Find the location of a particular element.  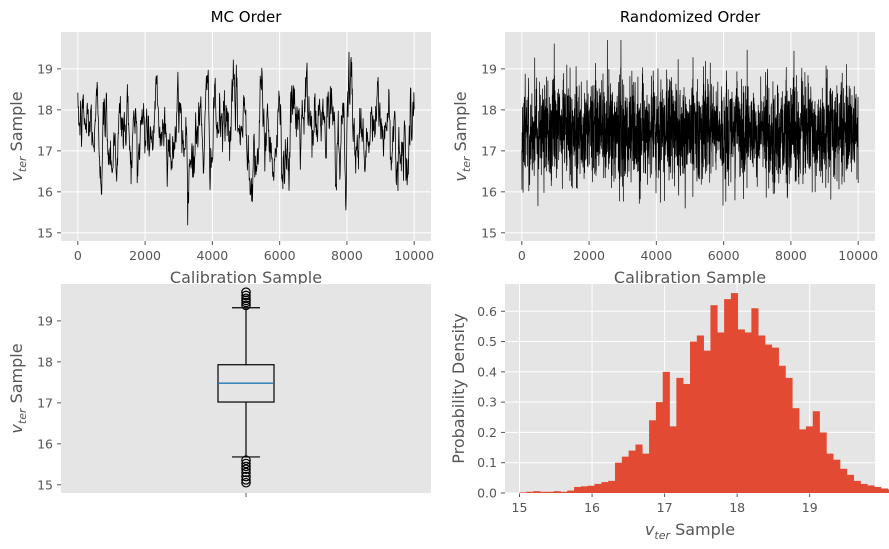

x-tick-label: 17 is located at coordinates (665, 507).